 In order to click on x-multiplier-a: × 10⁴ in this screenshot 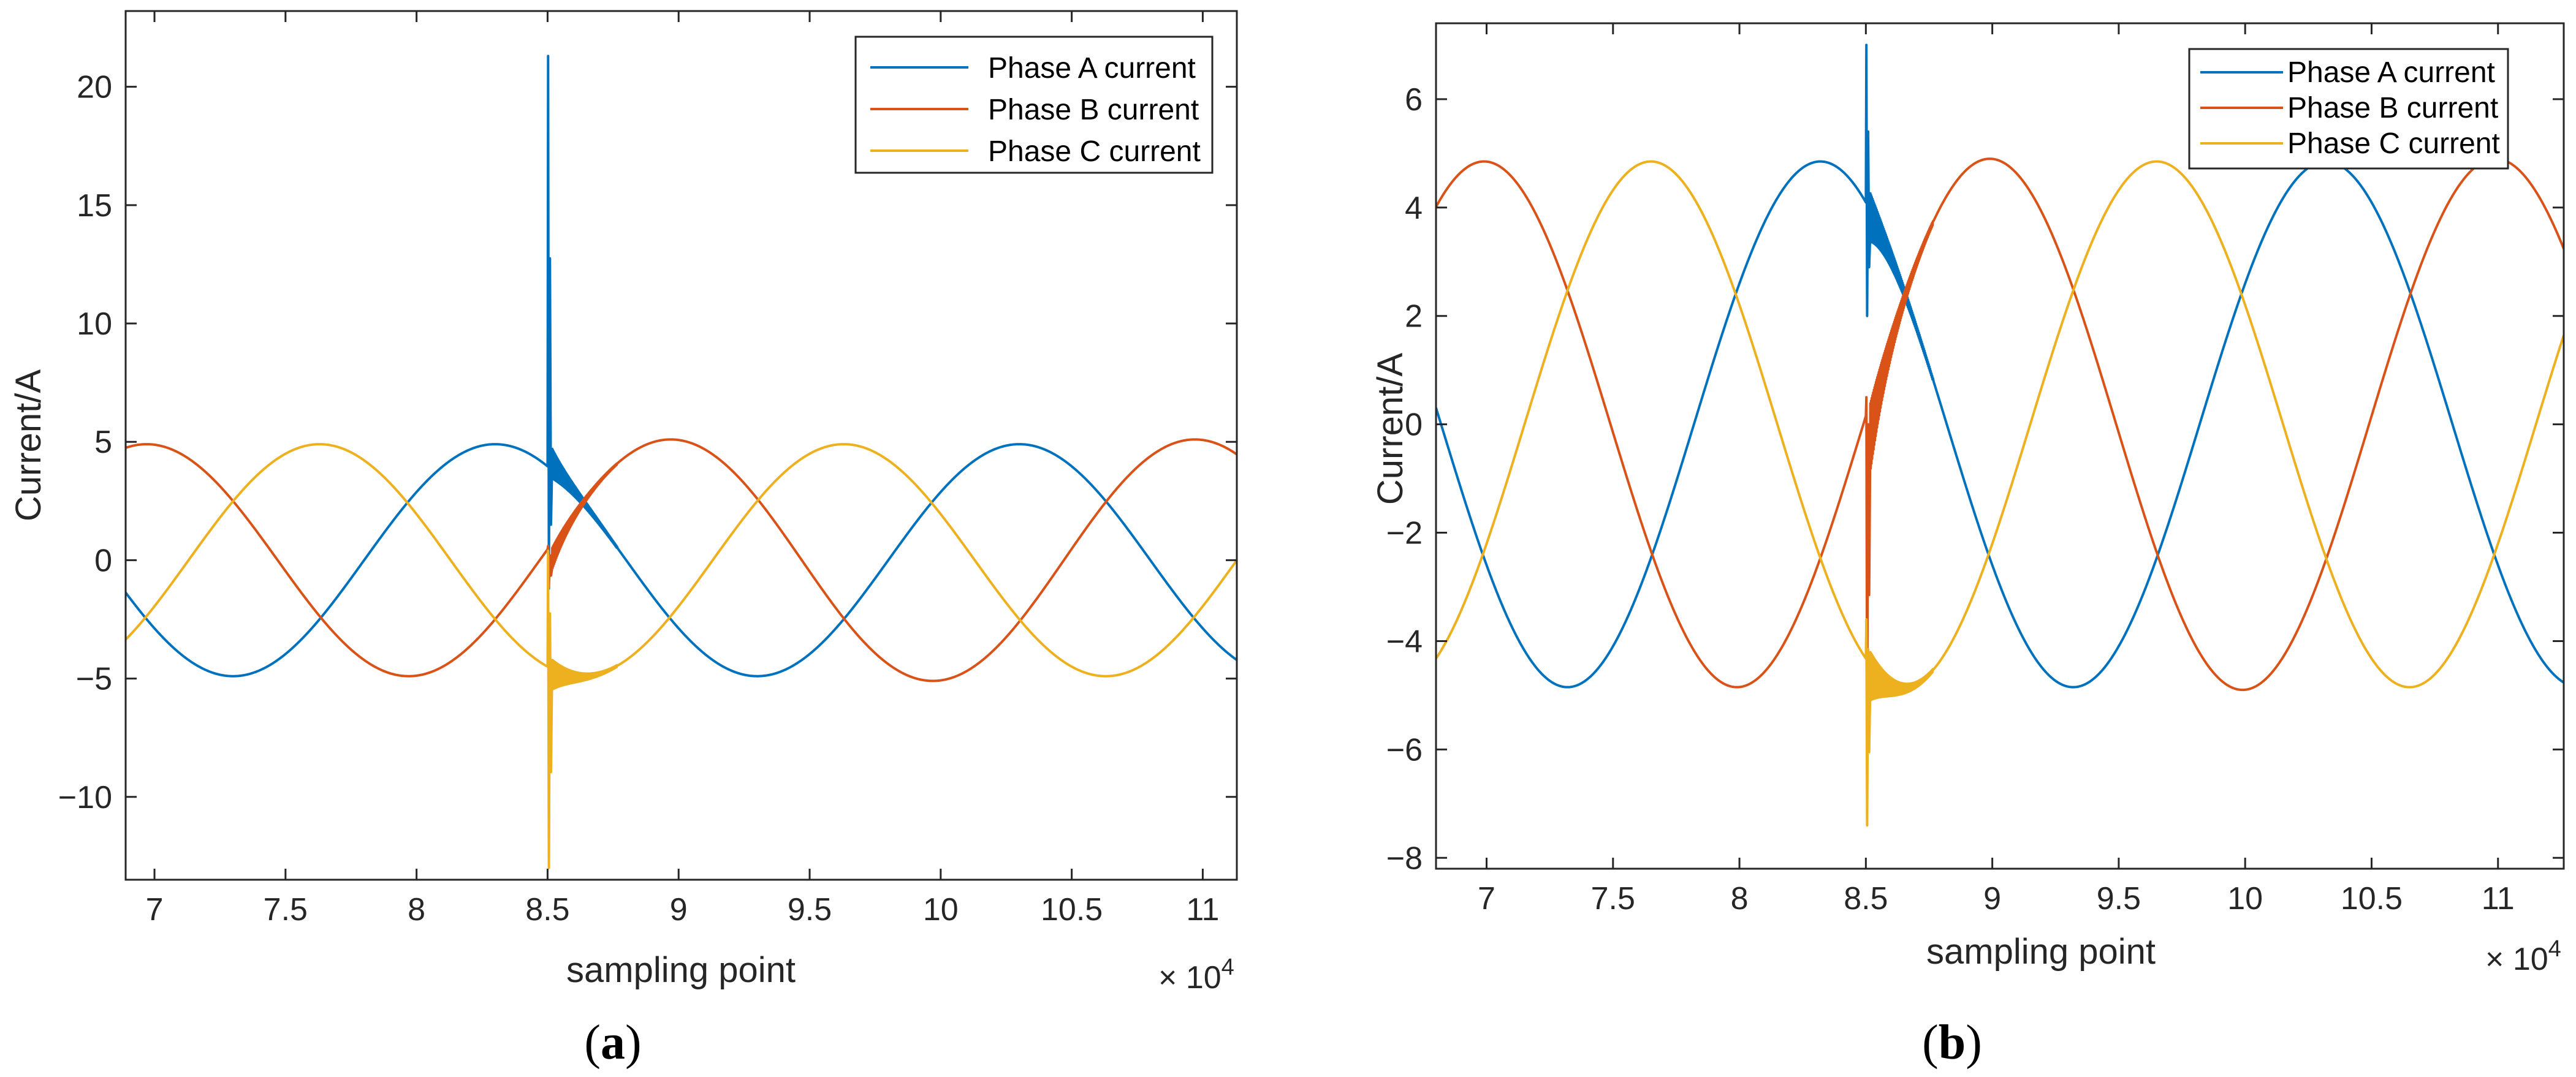, I will do `click(1196, 975)`.